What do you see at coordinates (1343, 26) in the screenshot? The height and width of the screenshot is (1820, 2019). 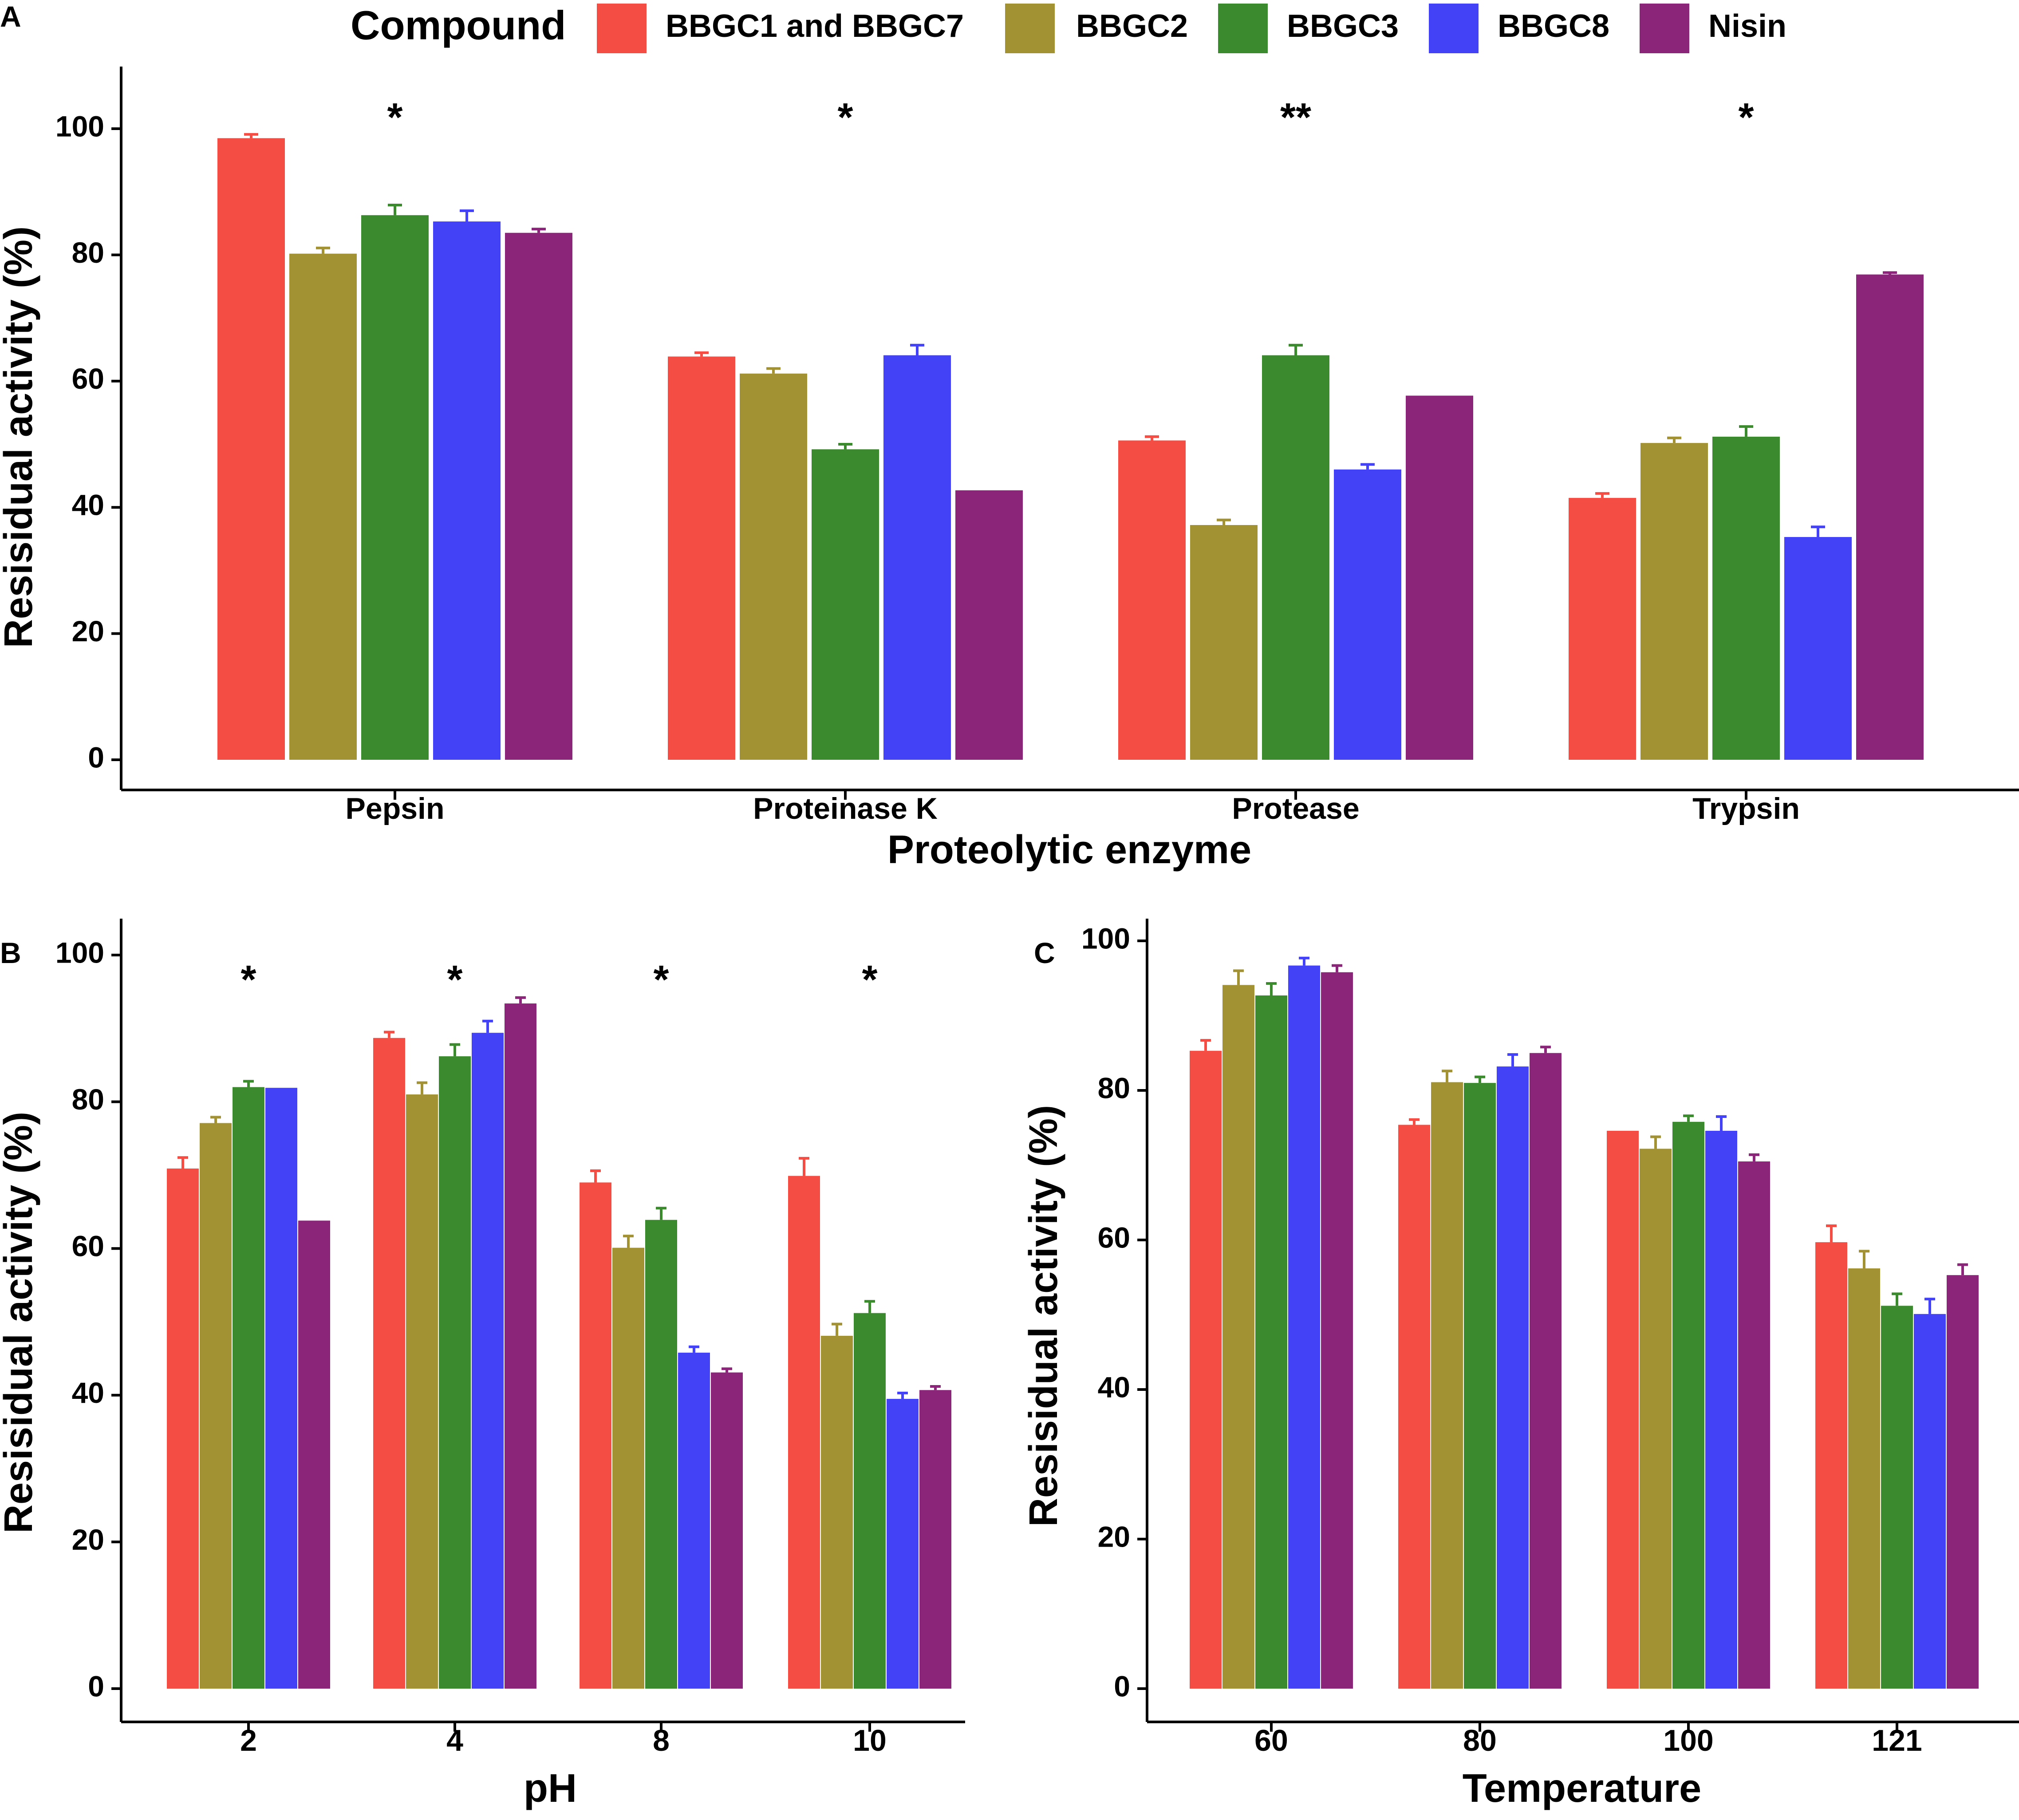 I see `legend-label-bbgc3: BBGC3` at bounding box center [1343, 26].